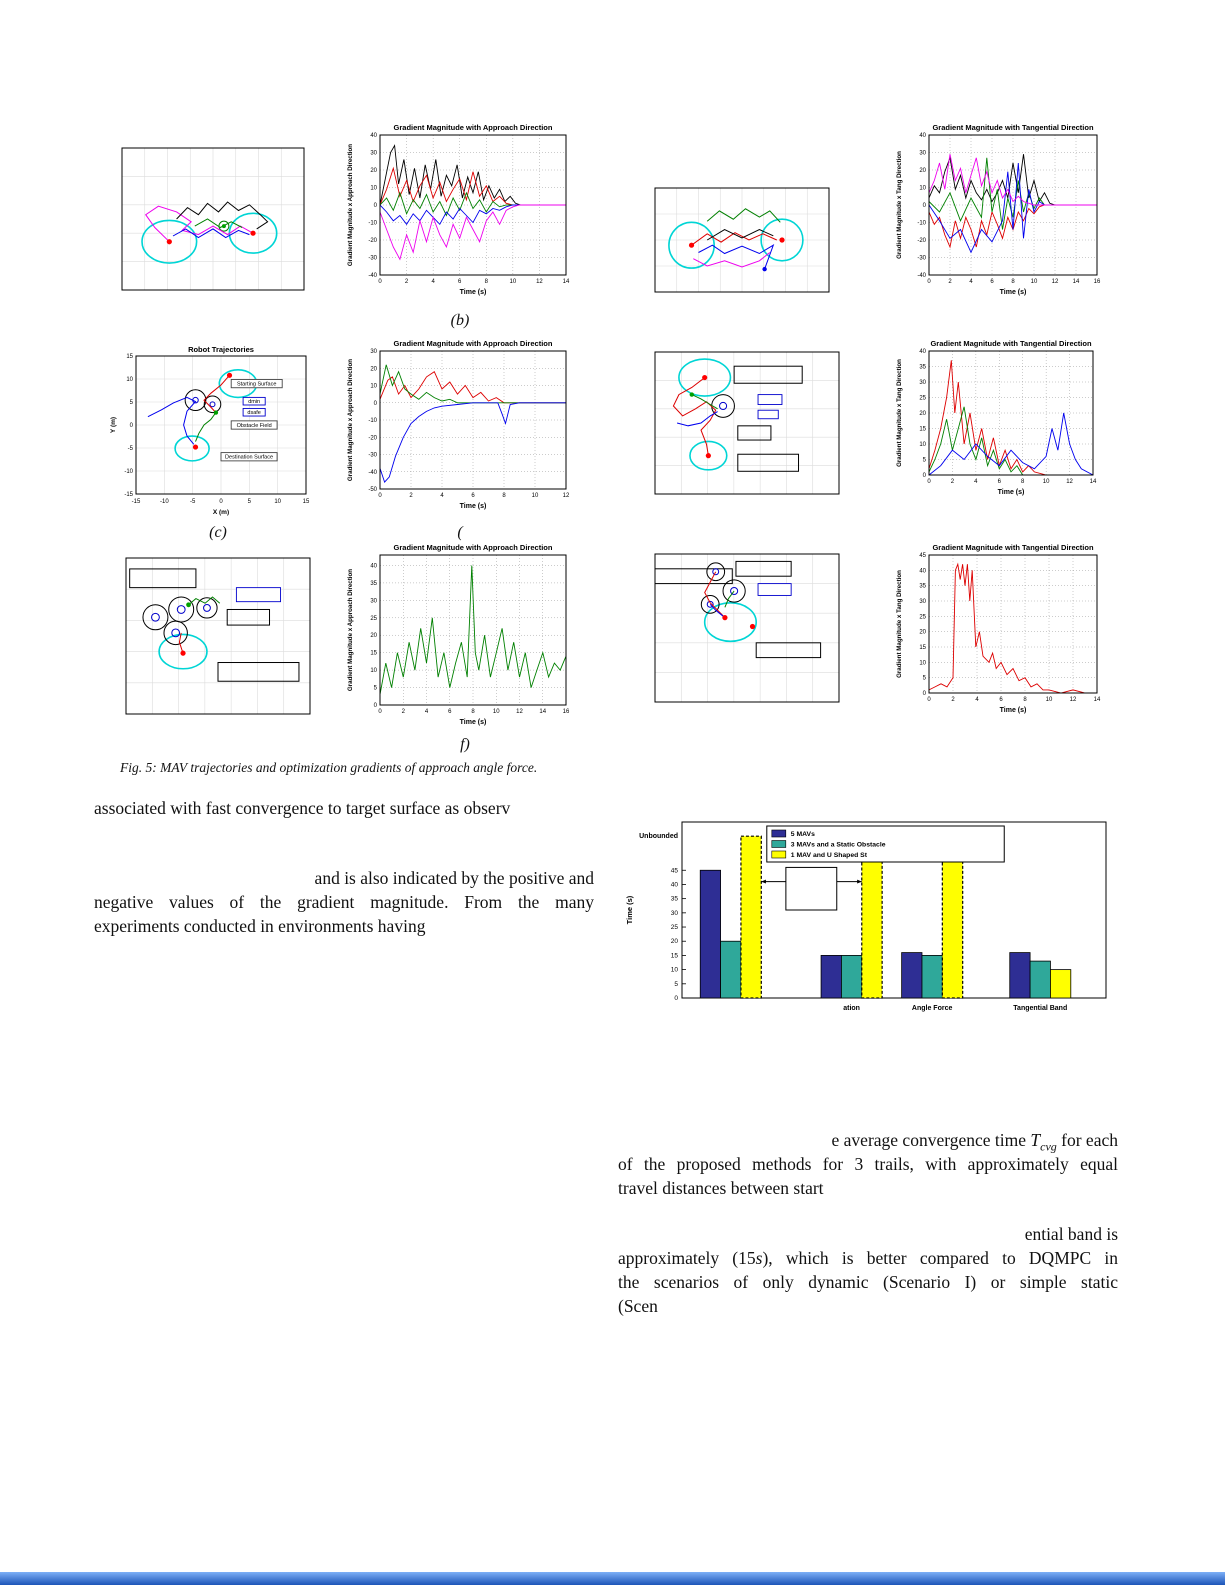  I want to click on svg-text: Unbounded, so click(658, 836).